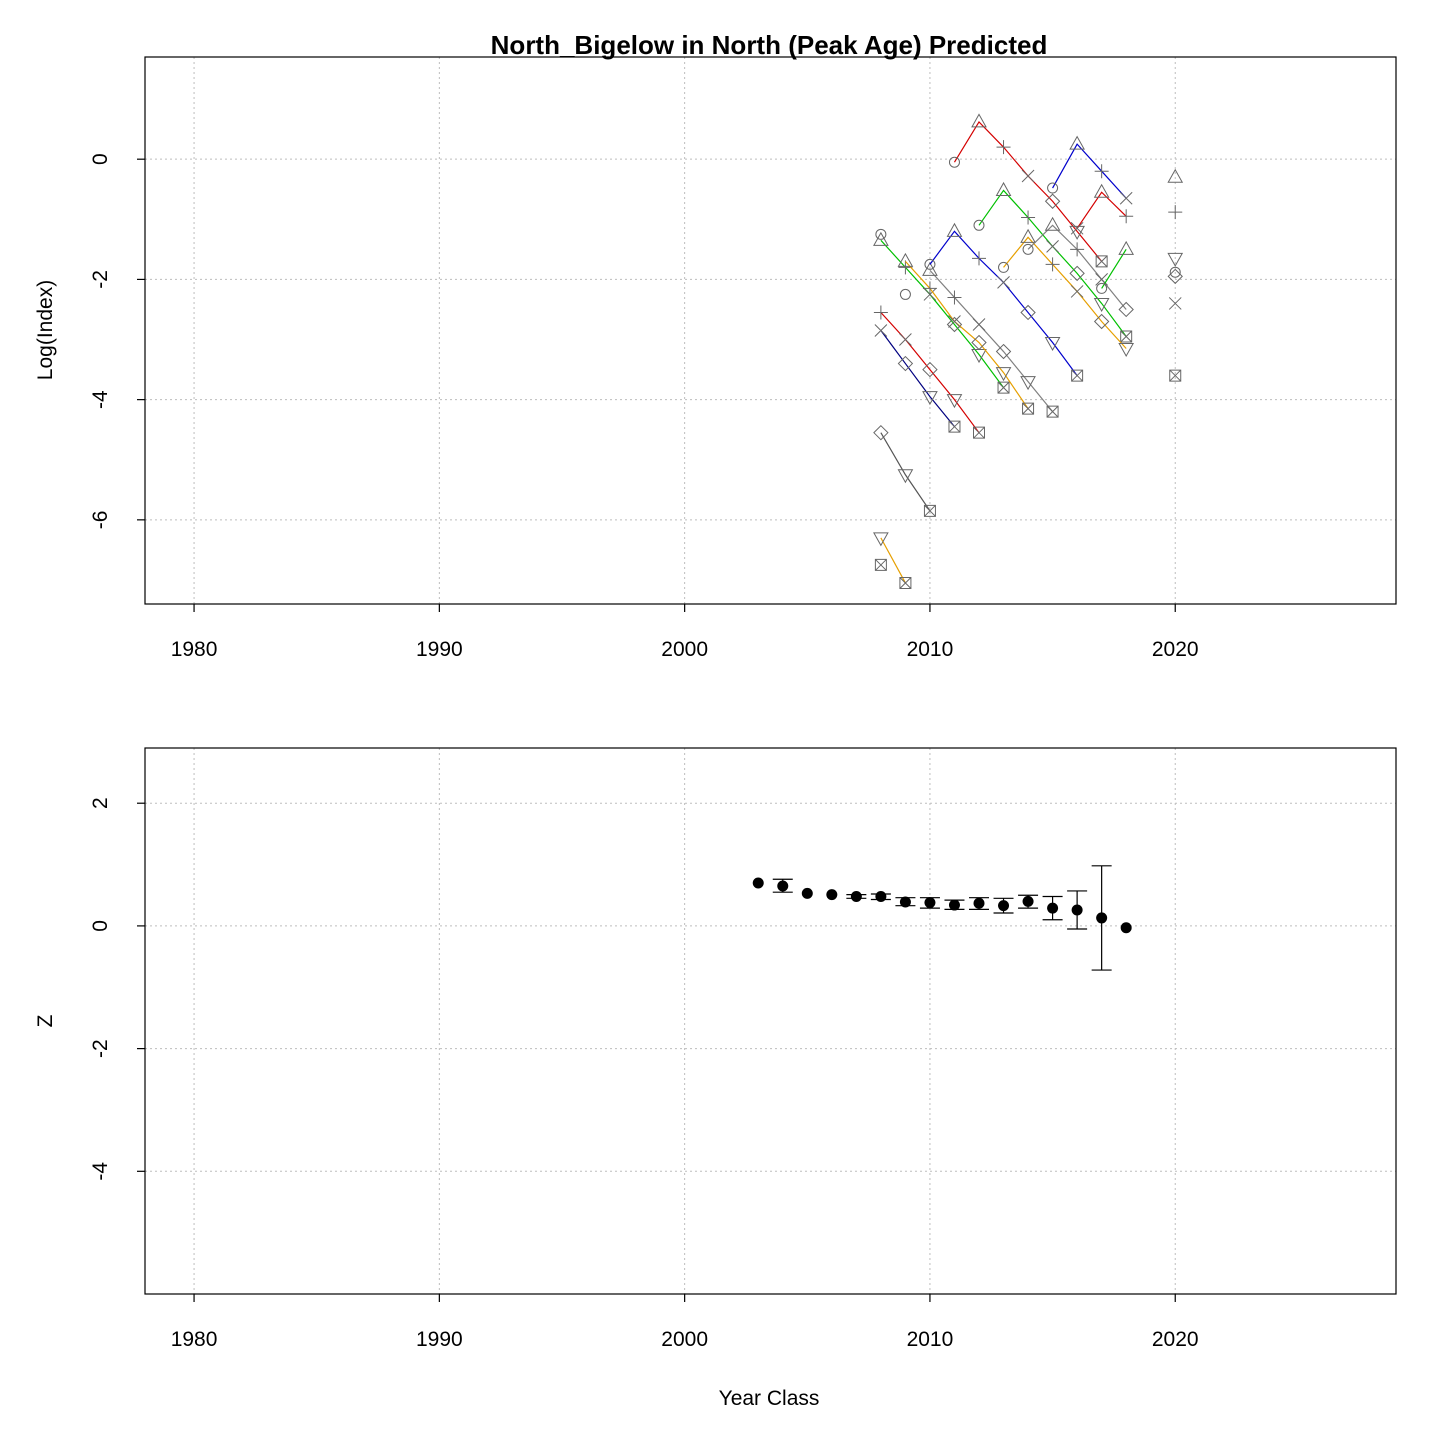  What do you see at coordinates (100, 926) in the screenshot?
I see `y-tick-label: 0` at bounding box center [100, 926].